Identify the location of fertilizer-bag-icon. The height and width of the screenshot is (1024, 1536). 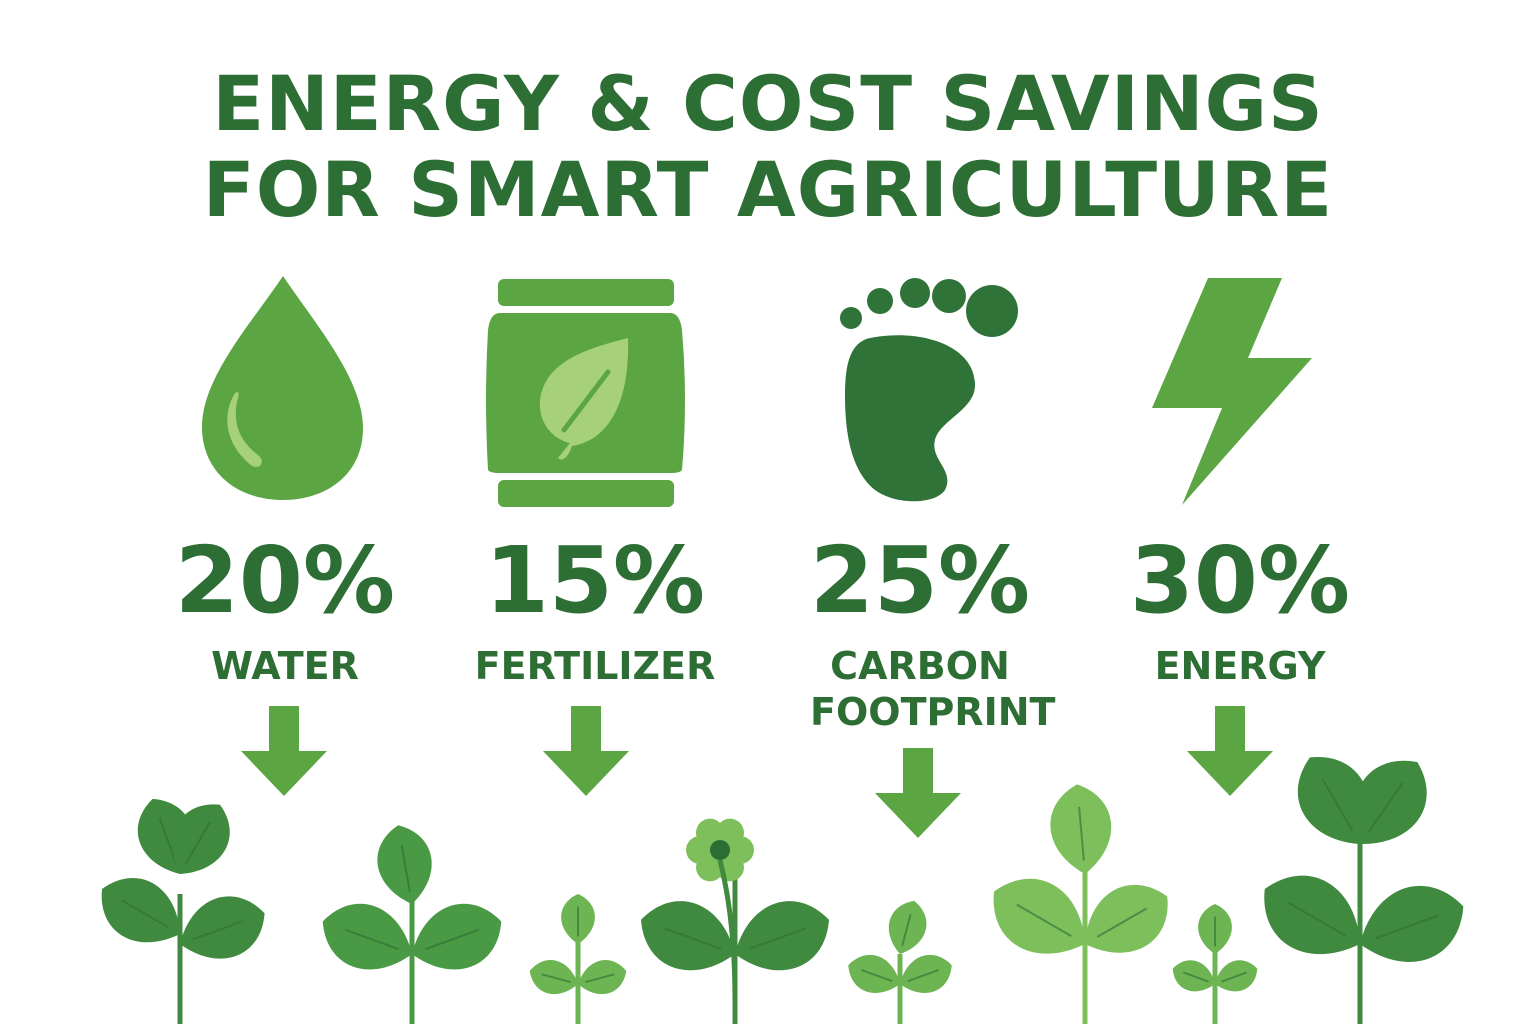
(585, 393).